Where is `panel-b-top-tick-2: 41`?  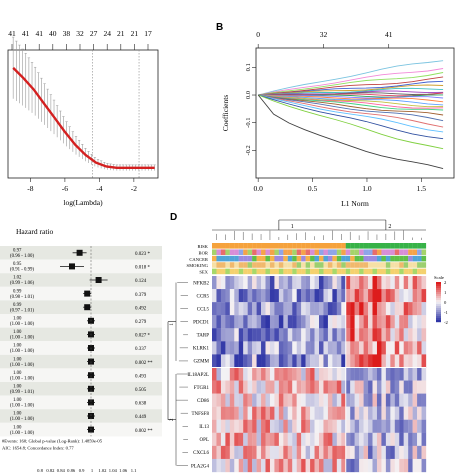
panel-b-top-tick-2: 41 is located at coordinates (389, 34).